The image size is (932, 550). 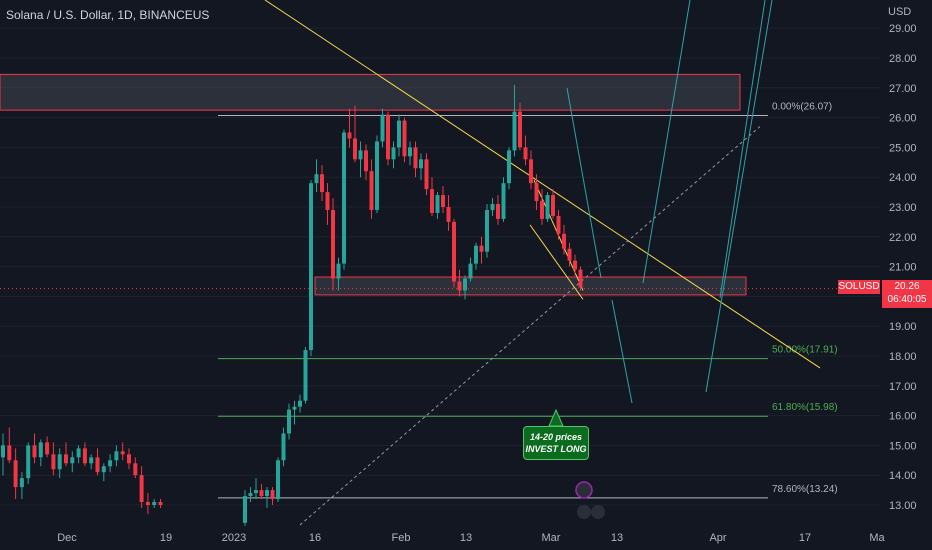 What do you see at coordinates (556, 449) in the screenshot?
I see `annotation-line-2: INVEST LONG` at bounding box center [556, 449].